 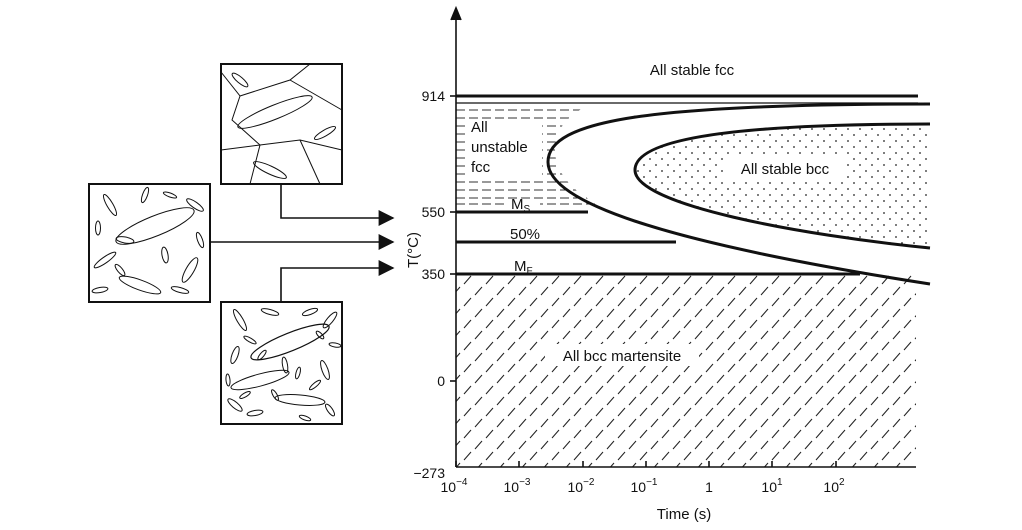 I want to click on x-tick-labels: 10⁻⁴ 10⁻³ 10⁻² 10⁻¹ 1 10¹ 10², so click(x=643, y=486).